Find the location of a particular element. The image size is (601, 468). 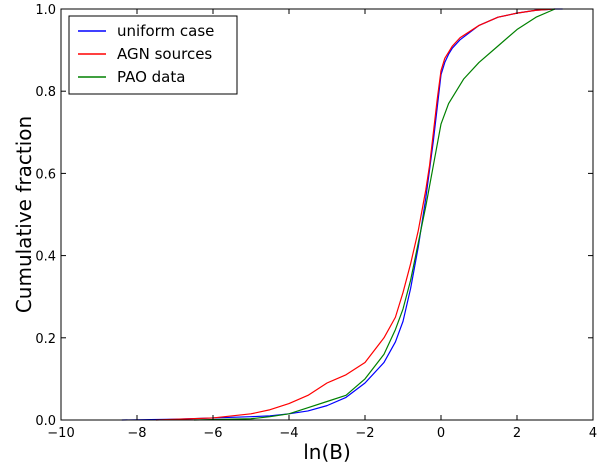

legend-label-3: PAO data is located at coordinates (151, 77).